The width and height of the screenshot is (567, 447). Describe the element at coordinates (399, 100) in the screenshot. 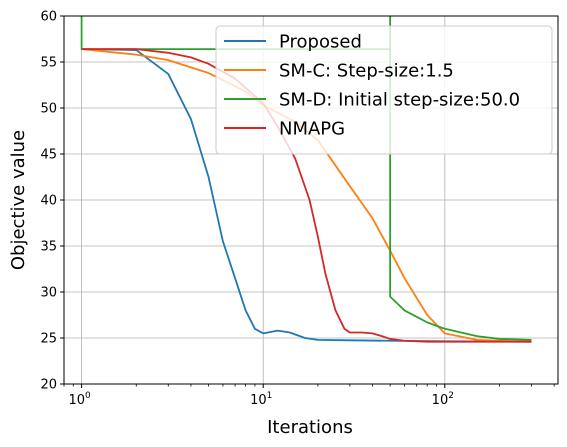

I see `legend-label: SM-D: Initial step-size:50.0` at that location.